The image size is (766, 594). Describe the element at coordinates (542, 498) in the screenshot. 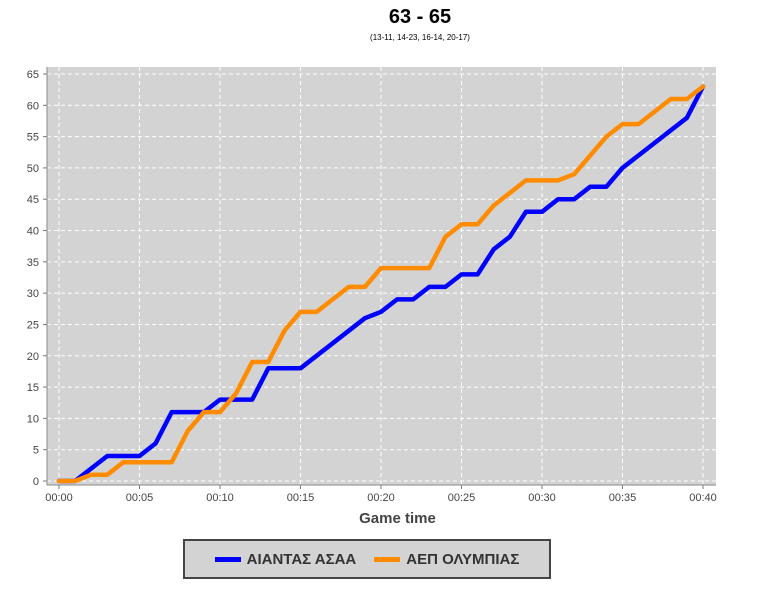

I see `x-tick-label: 00:30` at that location.